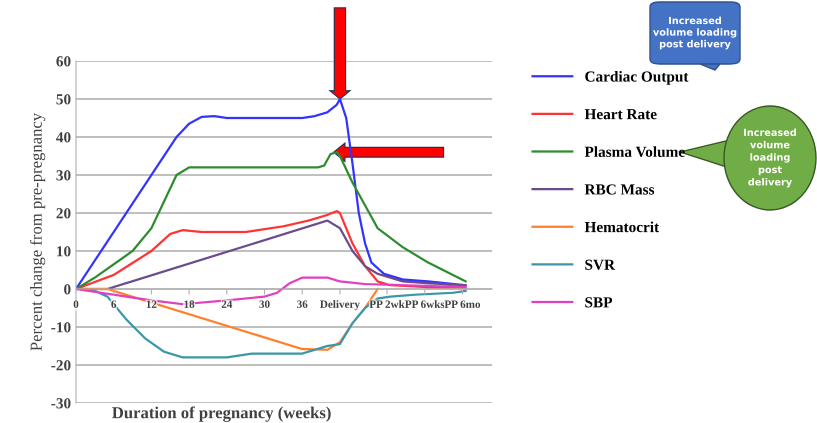  I want to click on legend-label: Cardiac Output, so click(636, 77).